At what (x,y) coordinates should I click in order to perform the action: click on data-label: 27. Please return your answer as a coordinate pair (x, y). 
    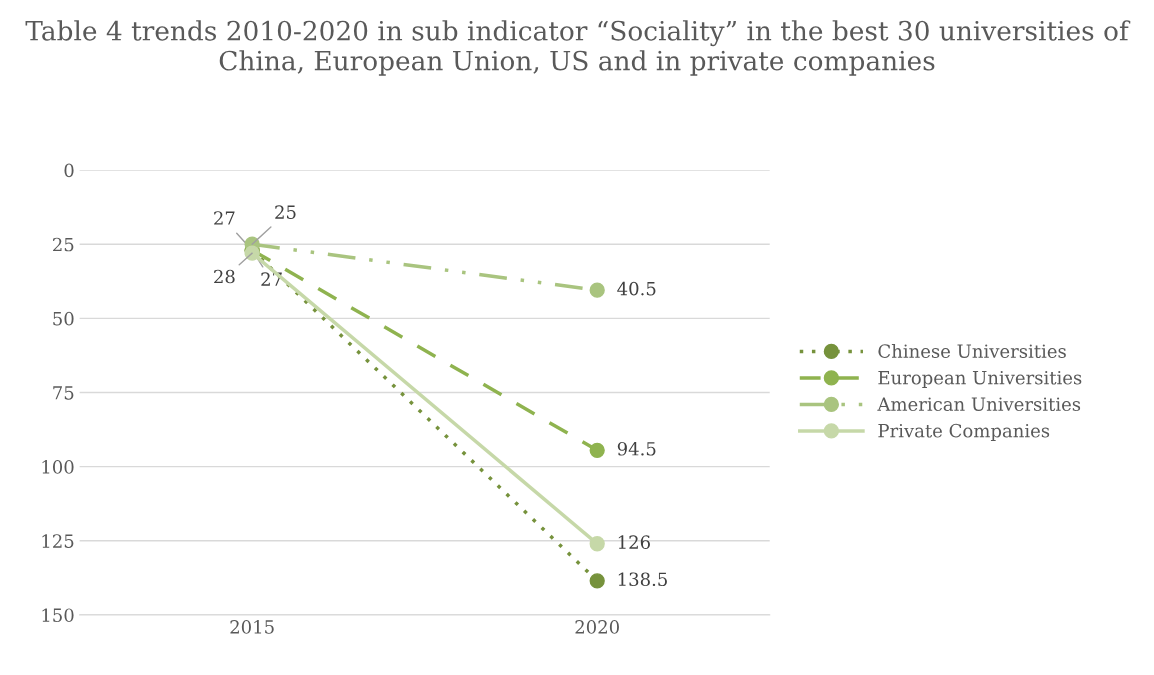
    Looking at the image, I should click on (224, 218).